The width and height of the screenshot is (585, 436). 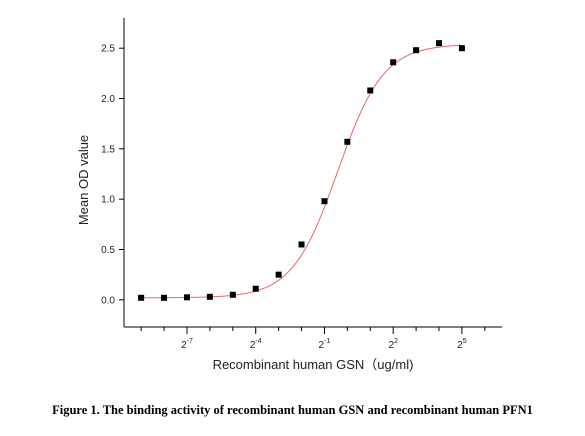 What do you see at coordinates (108, 149) in the screenshot?
I see `y-tick-label: 1.5` at bounding box center [108, 149].